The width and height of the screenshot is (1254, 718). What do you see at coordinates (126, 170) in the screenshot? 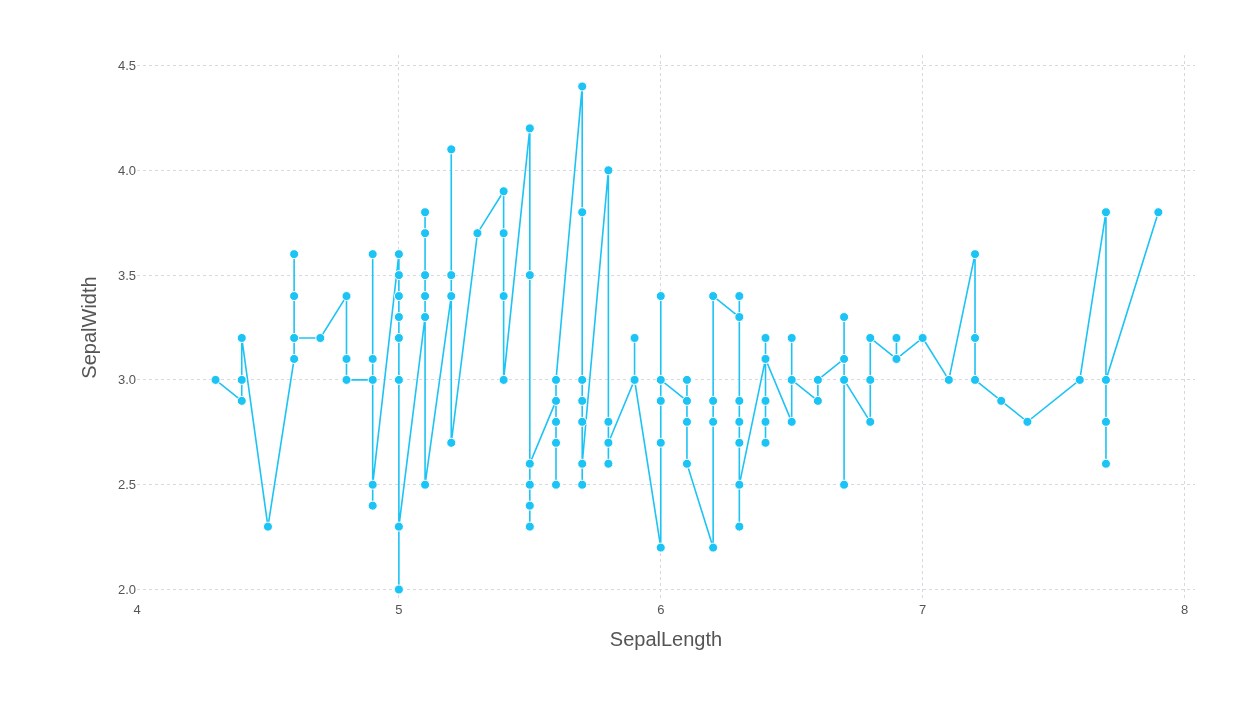
I see `y-tick-label: 4.0` at bounding box center [126, 170].